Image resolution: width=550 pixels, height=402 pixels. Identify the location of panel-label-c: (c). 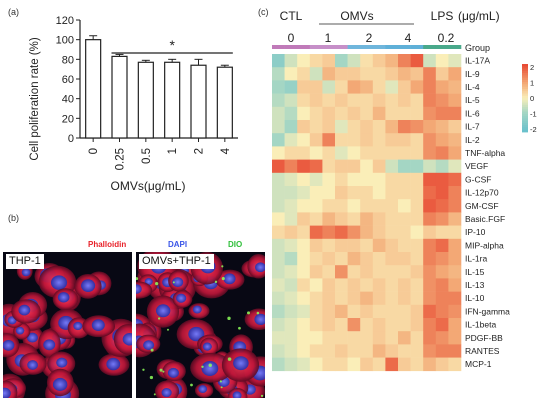
(263, 12).